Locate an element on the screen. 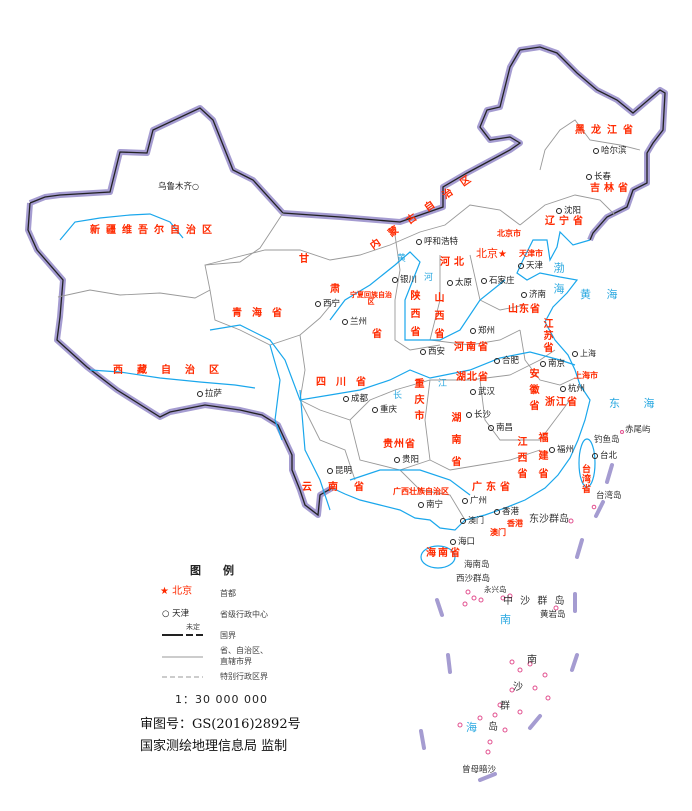  legend-lines is located at coordinates (182, 656).